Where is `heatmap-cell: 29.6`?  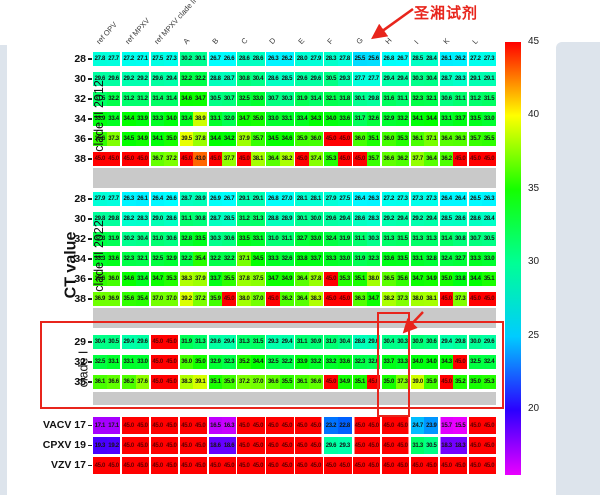 heatmap-cell: 29.6 is located at coordinates (489, 342).